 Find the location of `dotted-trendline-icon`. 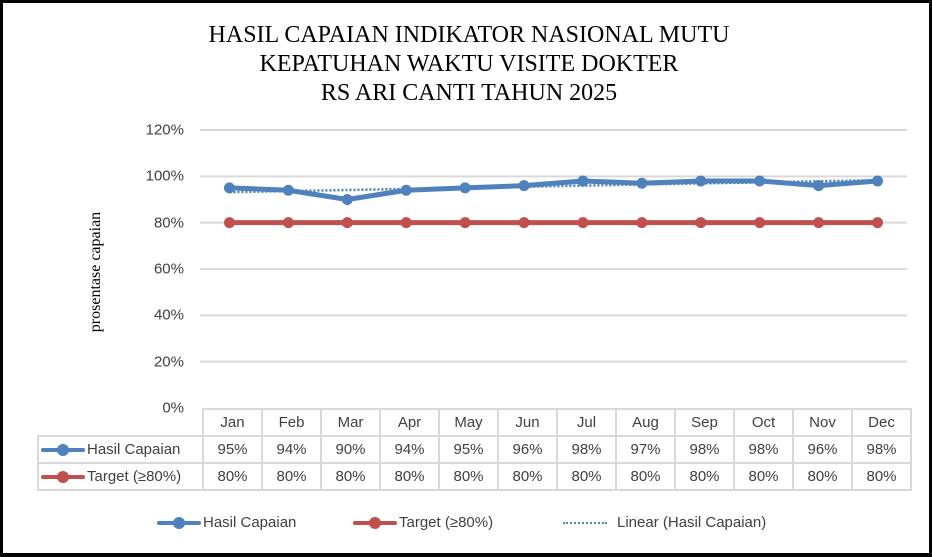

dotted-trendline-icon is located at coordinates (585, 522).